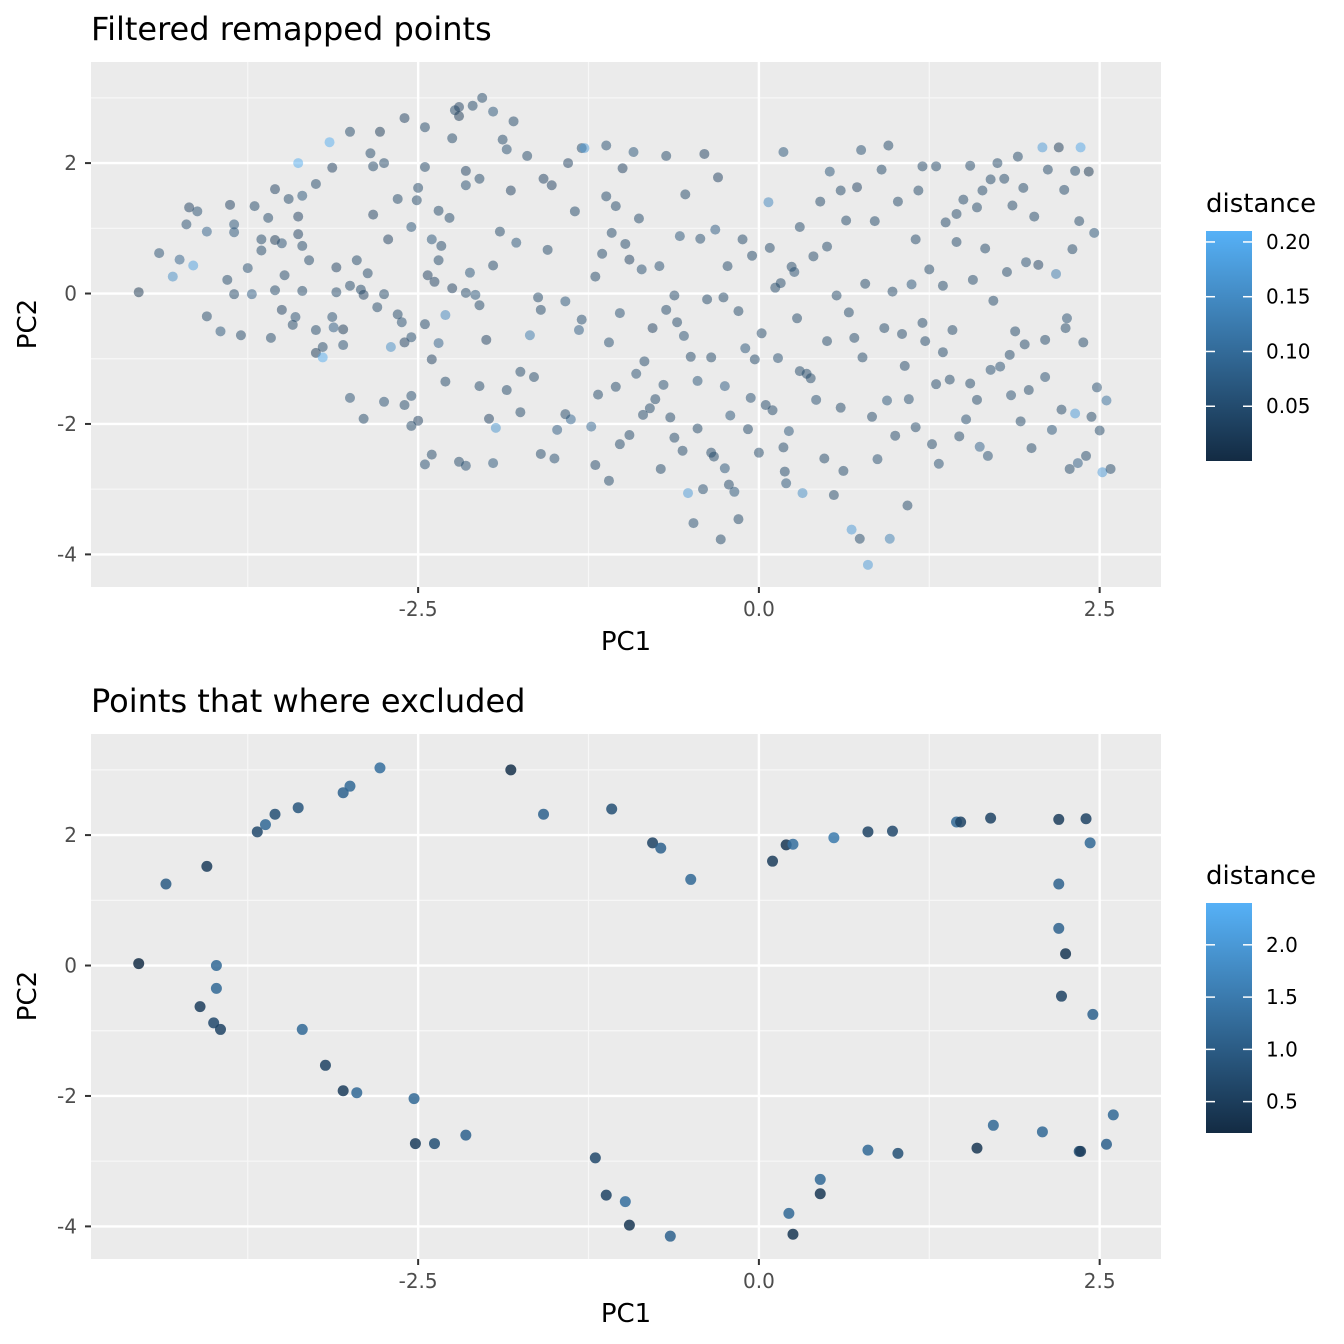 The width and height of the screenshot is (1344, 1344). I want to click on y-tick-label: -4, so click(67, 554).